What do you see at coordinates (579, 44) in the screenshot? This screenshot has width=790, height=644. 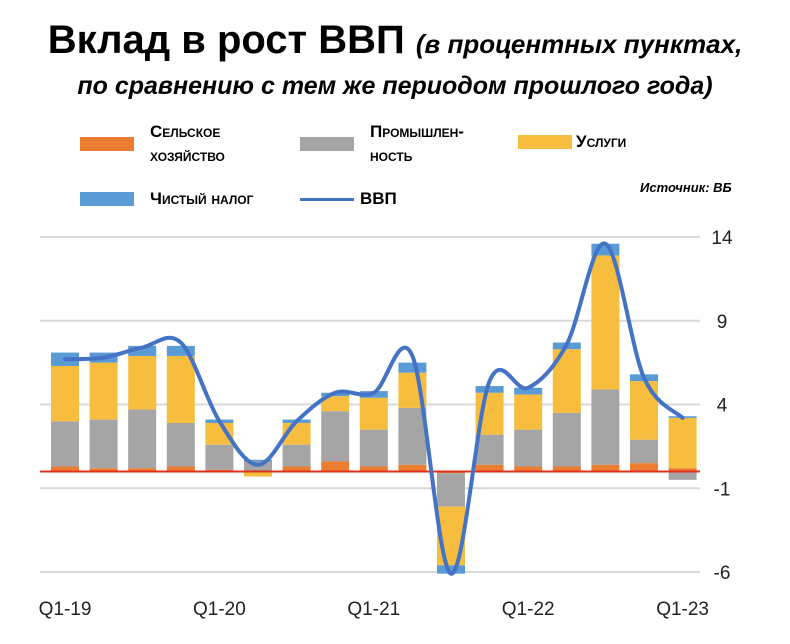 I see `title-subtitle-1: (в процентных пунктах,` at bounding box center [579, 44].